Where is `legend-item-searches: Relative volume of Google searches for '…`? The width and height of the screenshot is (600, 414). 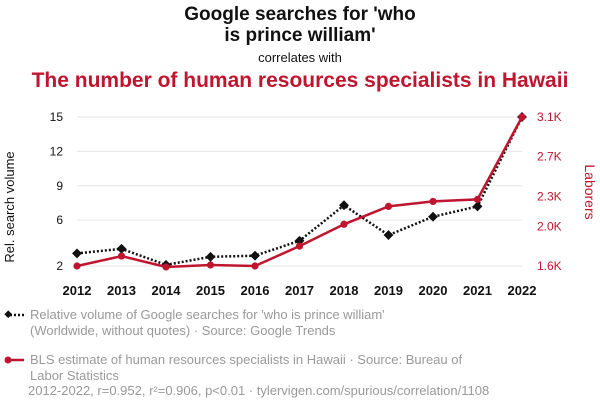
legend-item-searches: Relative volume of Google searches for '… is located at coordinates (299, 323).